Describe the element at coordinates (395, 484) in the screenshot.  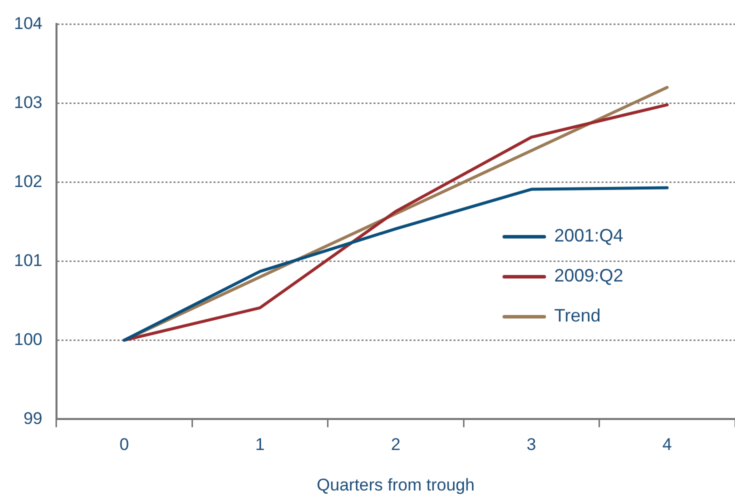
I see `x-axis-title: Quarters from trough` at that location.